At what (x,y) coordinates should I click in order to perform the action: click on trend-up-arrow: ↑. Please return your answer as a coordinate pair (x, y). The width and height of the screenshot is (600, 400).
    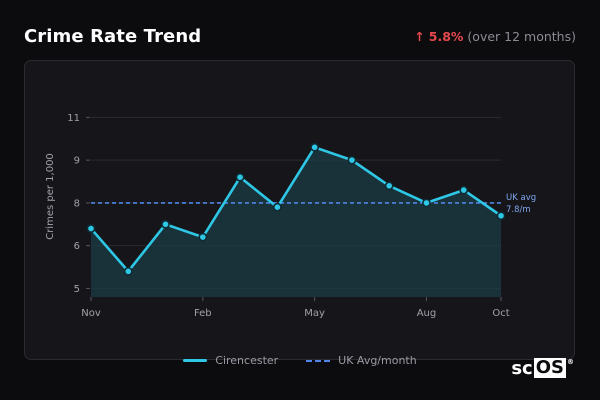
    Looking at the image, I should click on (419, 36).